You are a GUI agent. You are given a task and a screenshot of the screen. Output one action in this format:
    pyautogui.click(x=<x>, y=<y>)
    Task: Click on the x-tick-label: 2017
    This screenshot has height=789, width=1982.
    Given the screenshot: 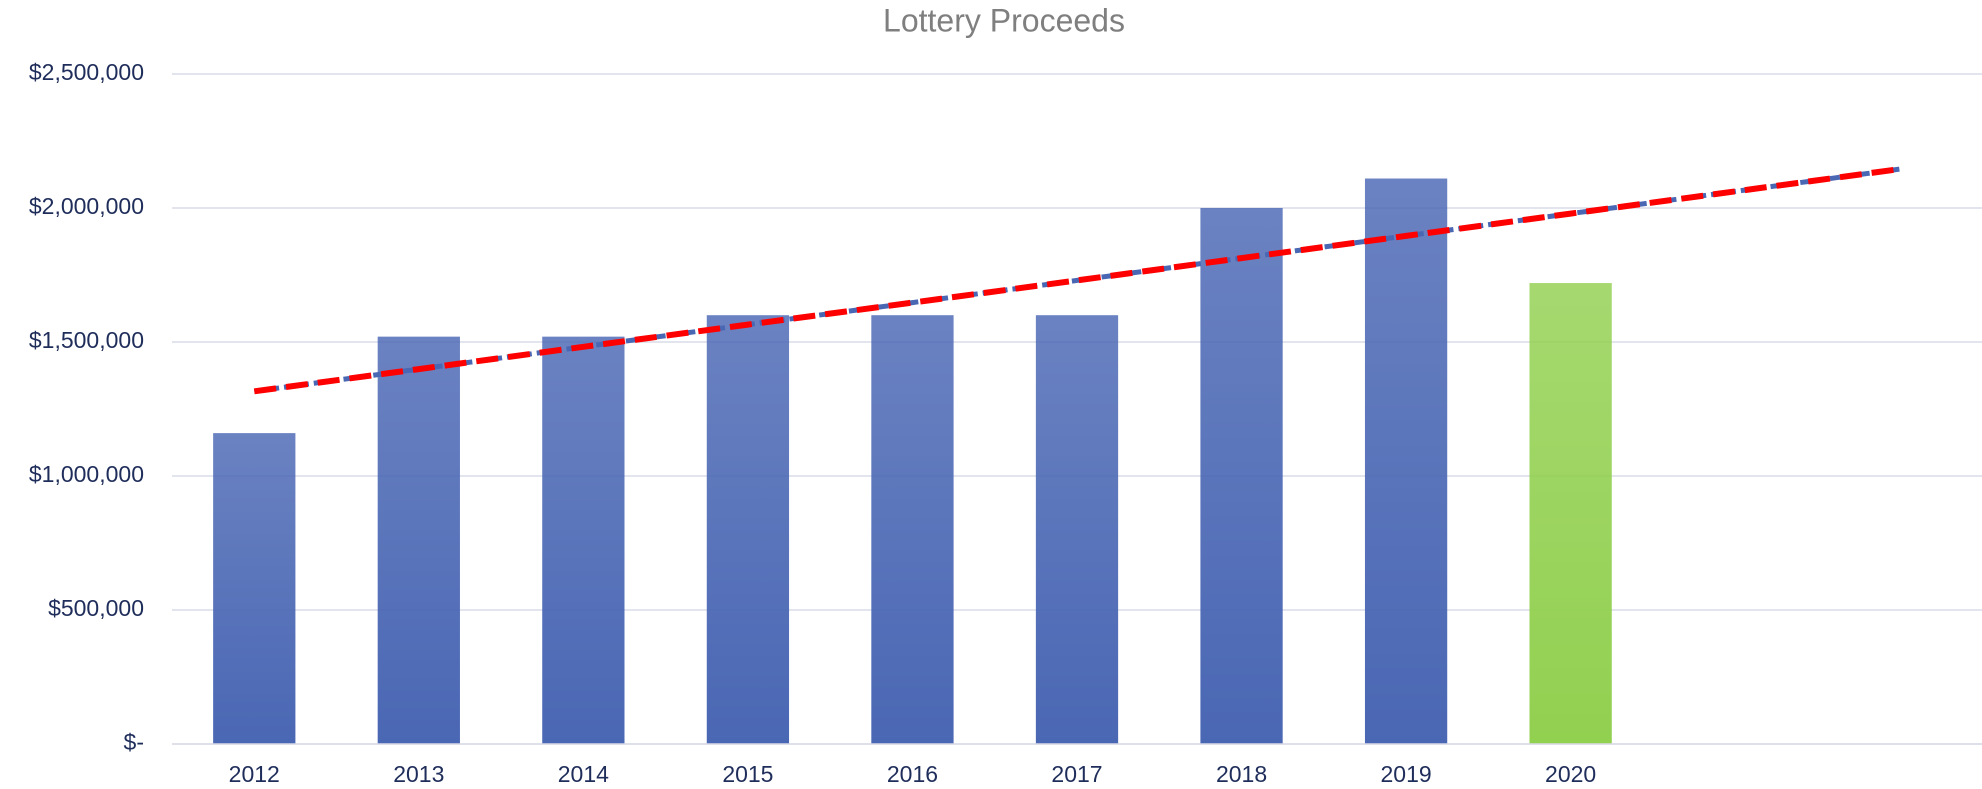 What is the action you would take?
    pyautogui.click(x=1076, y=774)
    